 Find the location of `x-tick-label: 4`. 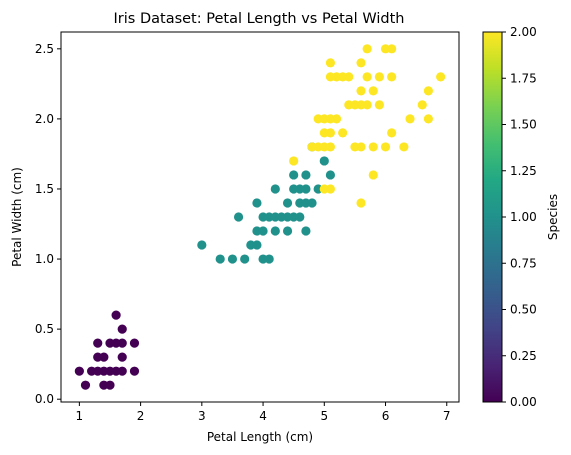

x-tick-label: 4 is located at coordinates (263, 416).